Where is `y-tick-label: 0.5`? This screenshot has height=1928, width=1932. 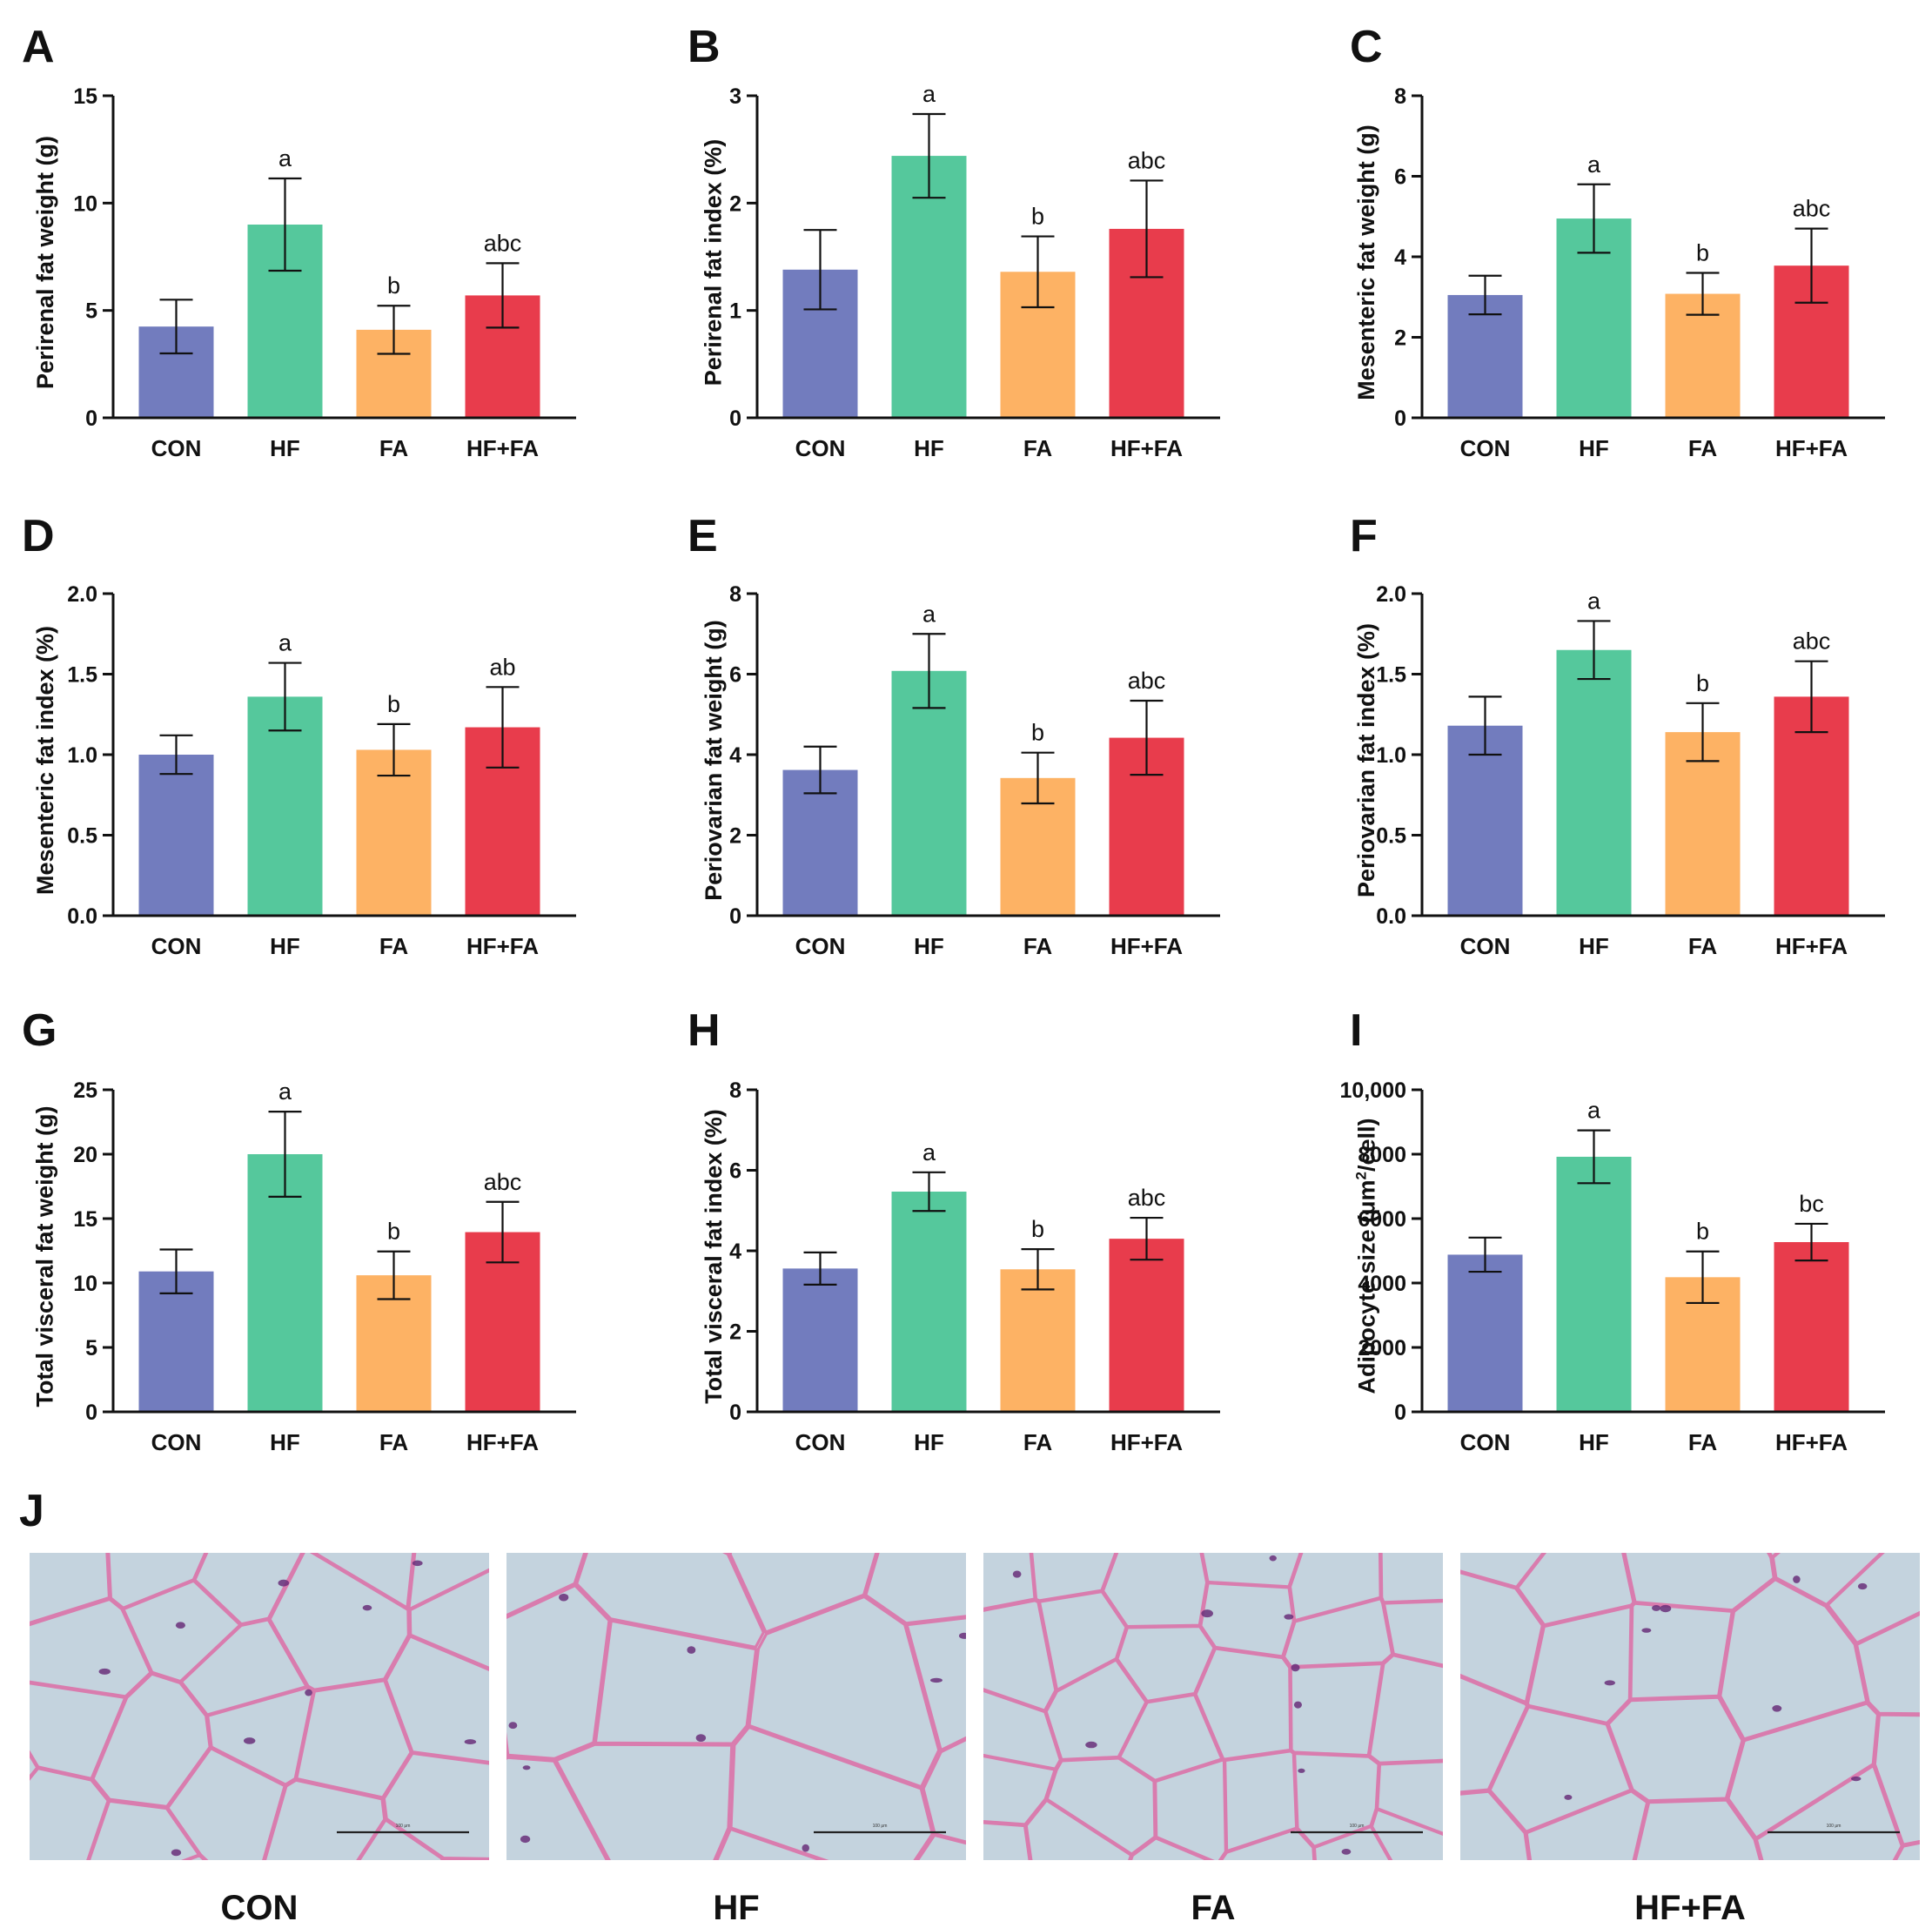
y-tick-label: 0.5 is located at coordinates (82, 836).